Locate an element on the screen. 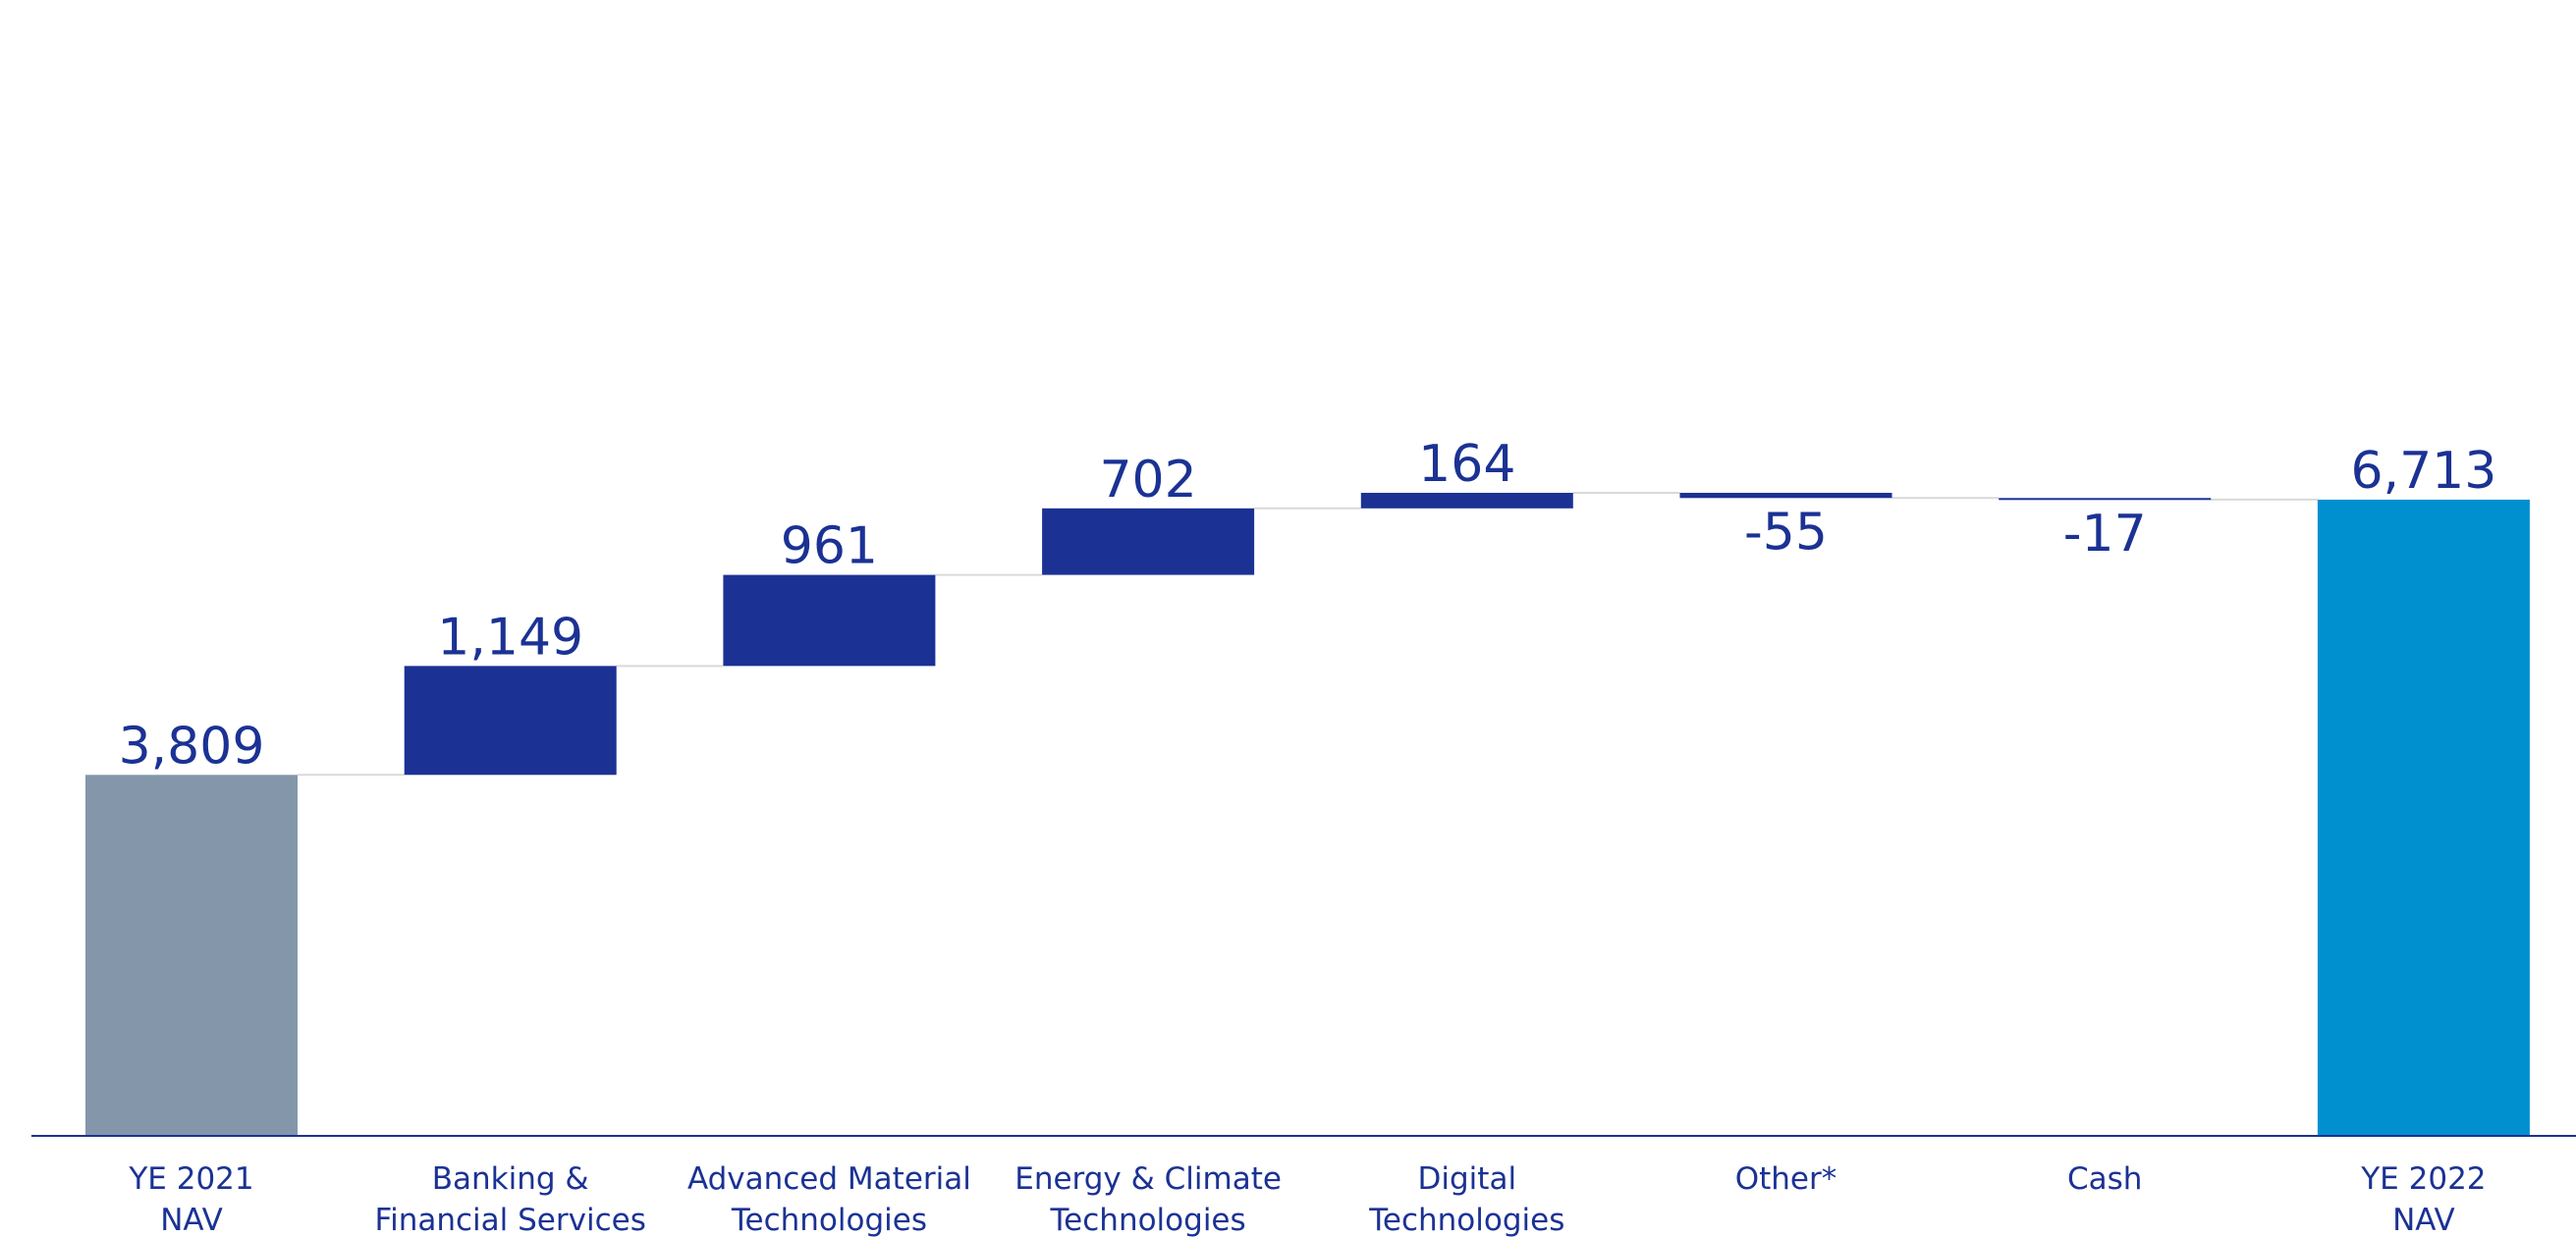 The width and height of the screenshot is (2576, 1237). category-label-line: Other* is located at coordinates (1786, 1179).